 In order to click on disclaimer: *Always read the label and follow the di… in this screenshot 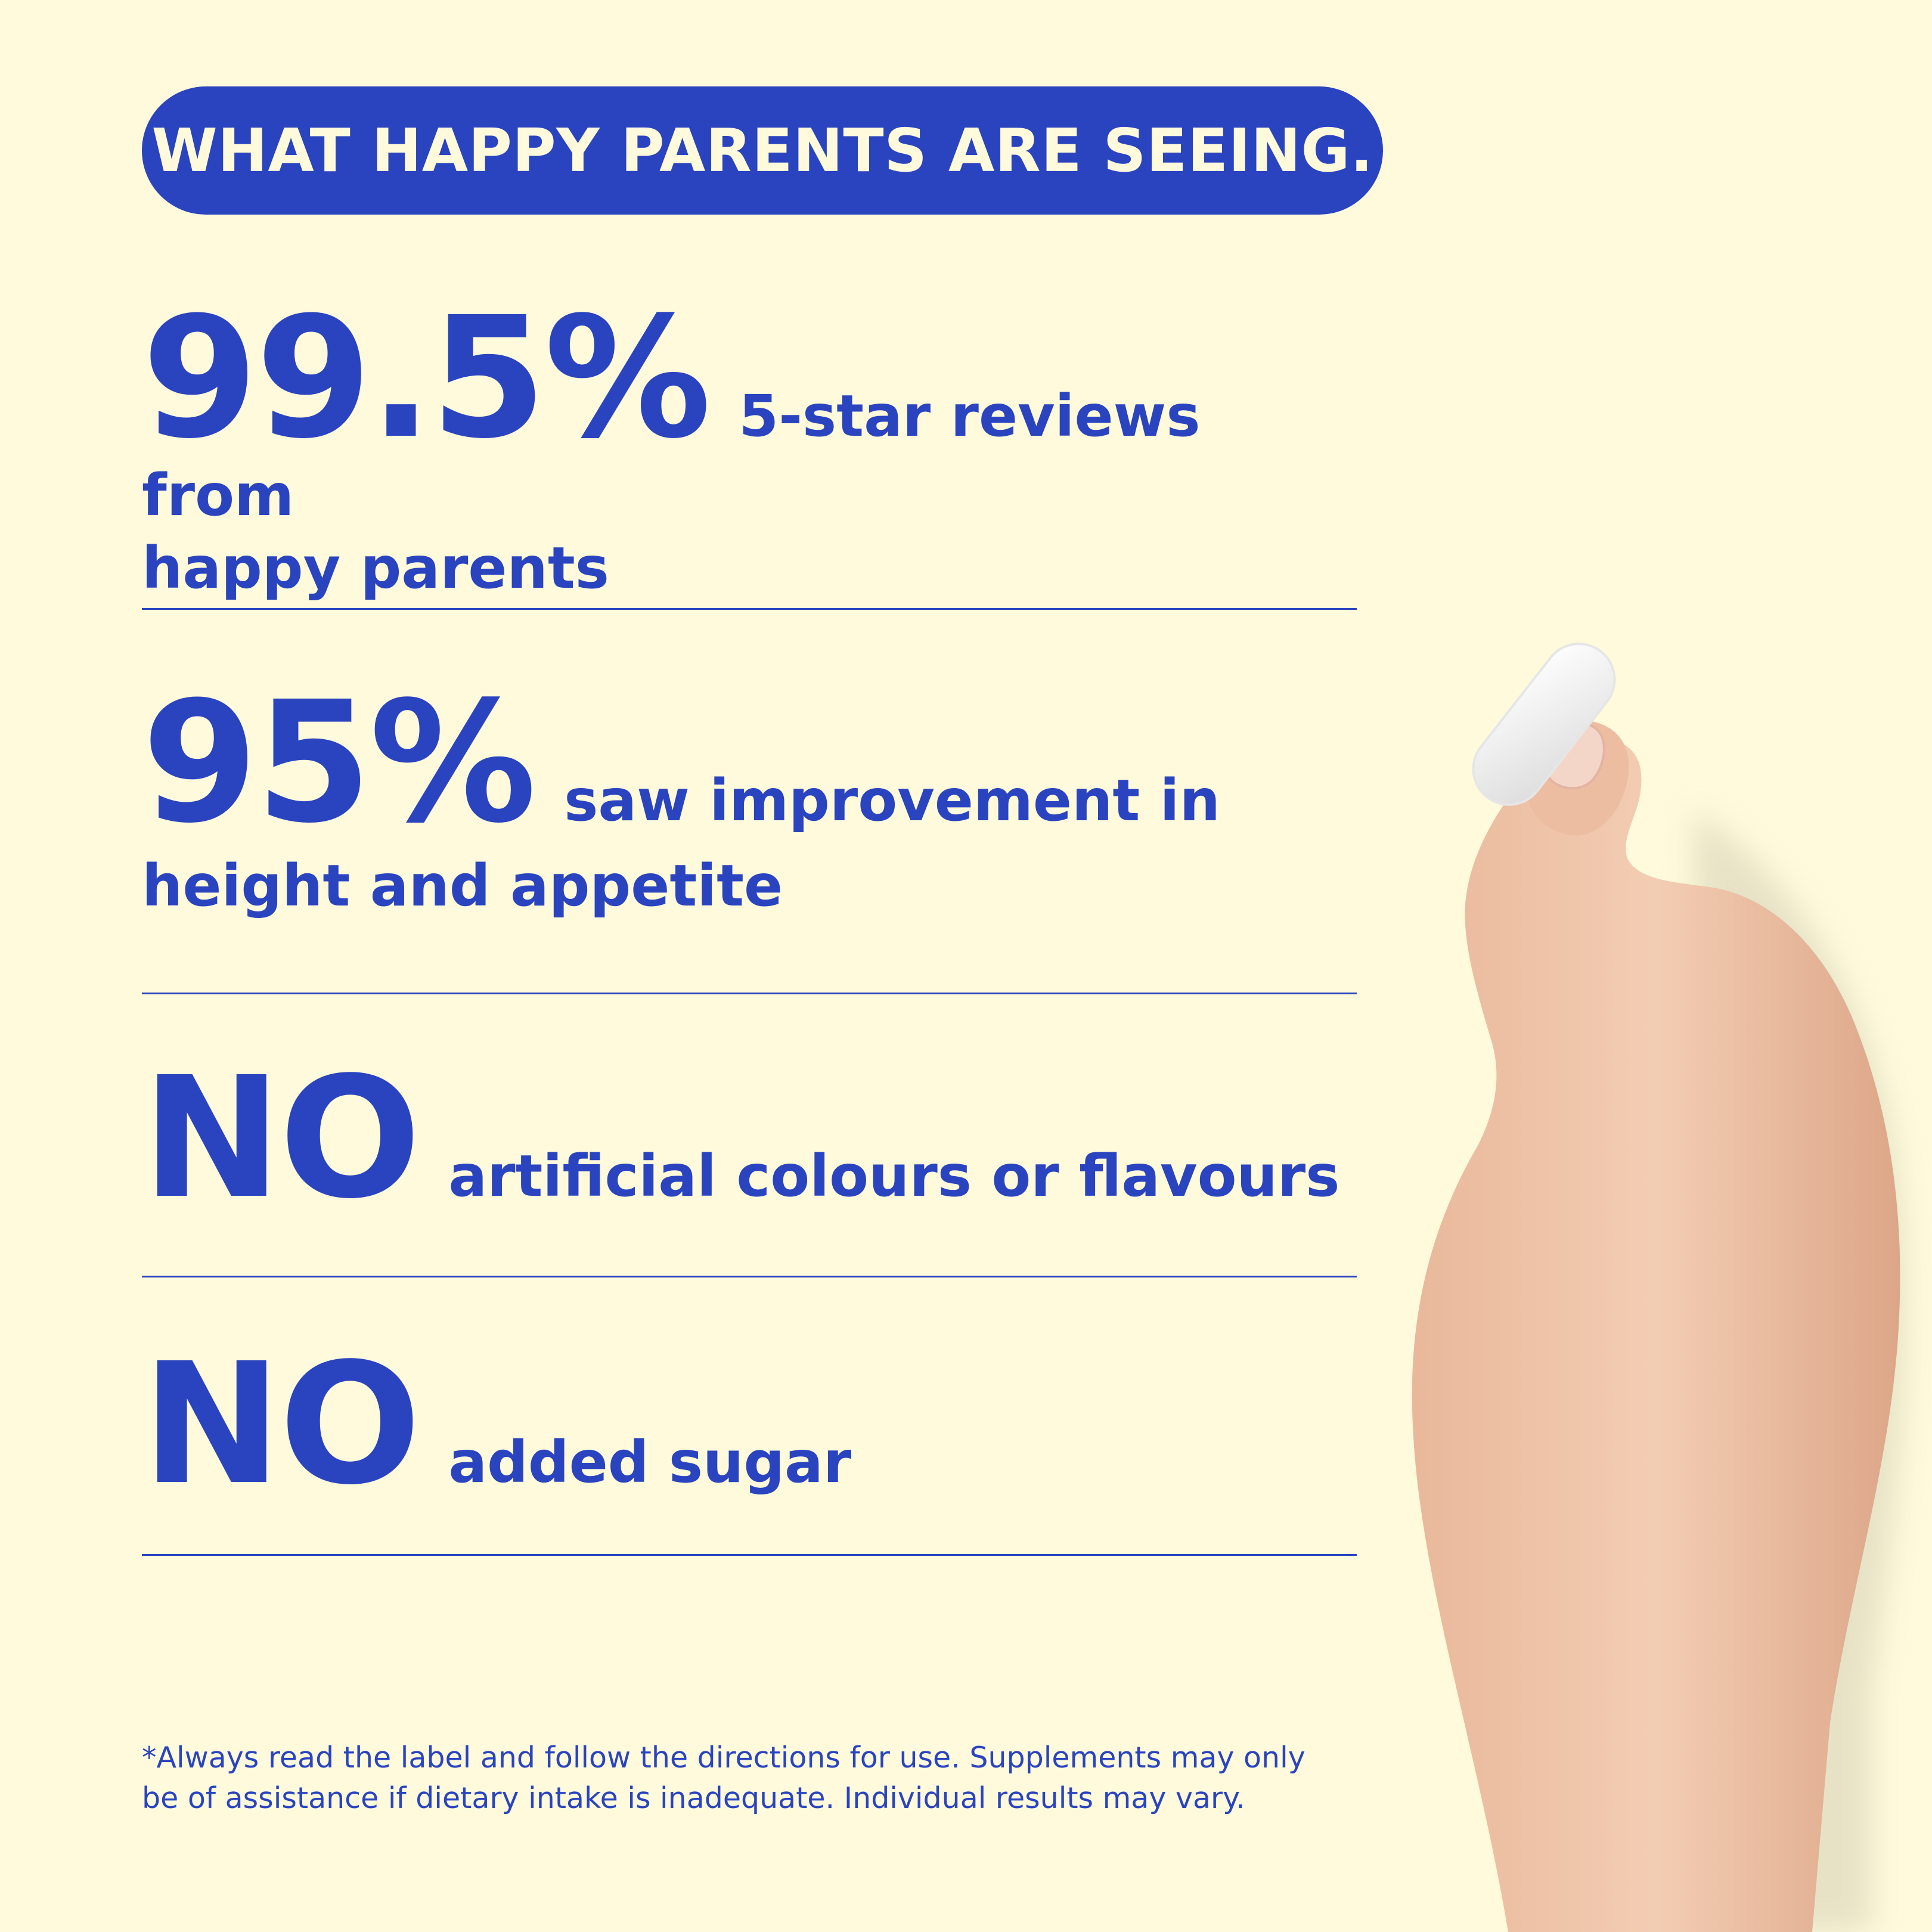, I will do `click(750, 1778)`.